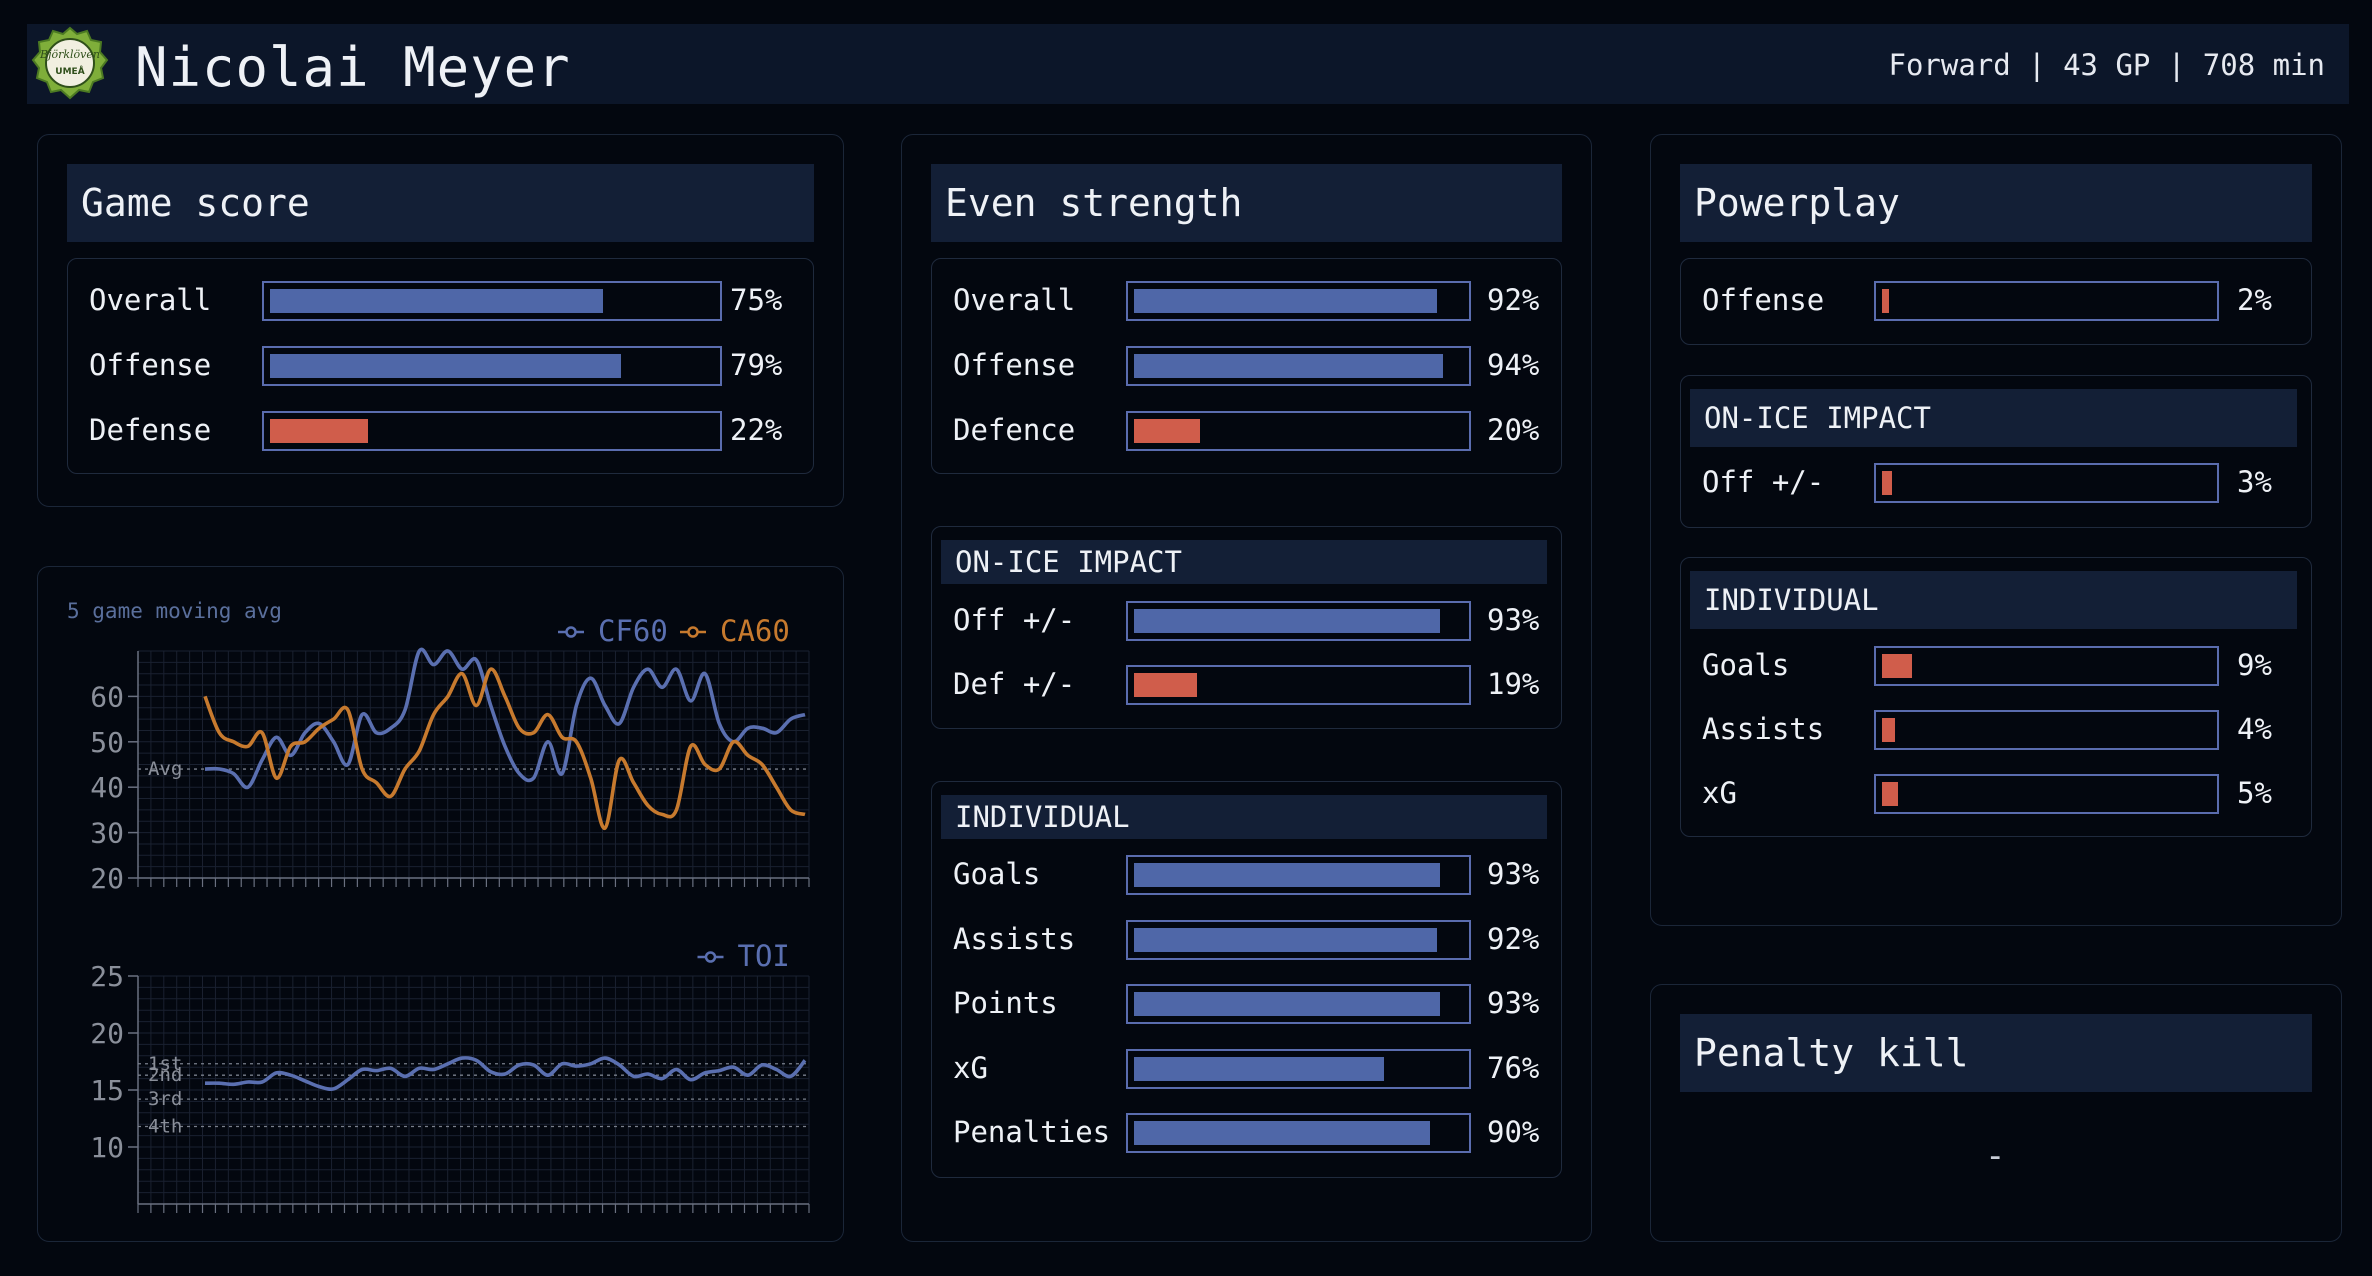 Image resolution: width=2372 pixels, height=1276 pixels. Describe the element at coordinates (1763, 482) in the screenshot. I see `pp-on-ice-row-label: Off +/-` at that location.